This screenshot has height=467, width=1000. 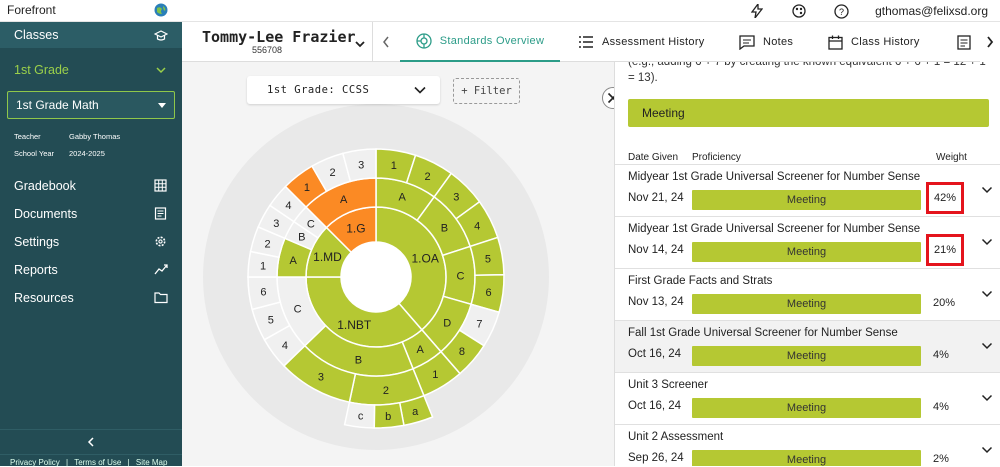 What do you see at coordinates (716, 157) in the screenshot?
I see `proficiency-header: Proficiency` at bounding box center [716, 157].